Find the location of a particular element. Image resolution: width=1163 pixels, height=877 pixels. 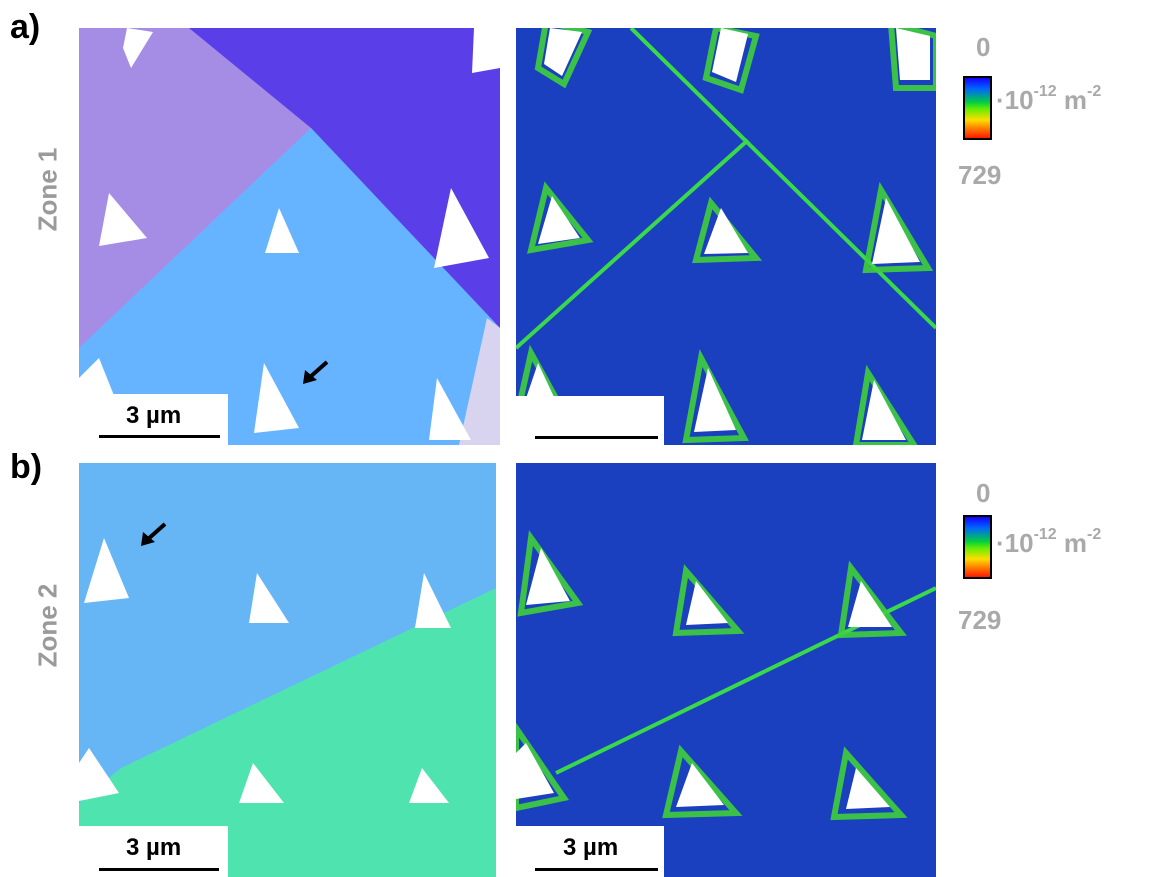

grain-aqua-green is located at coordinates (287, 732).